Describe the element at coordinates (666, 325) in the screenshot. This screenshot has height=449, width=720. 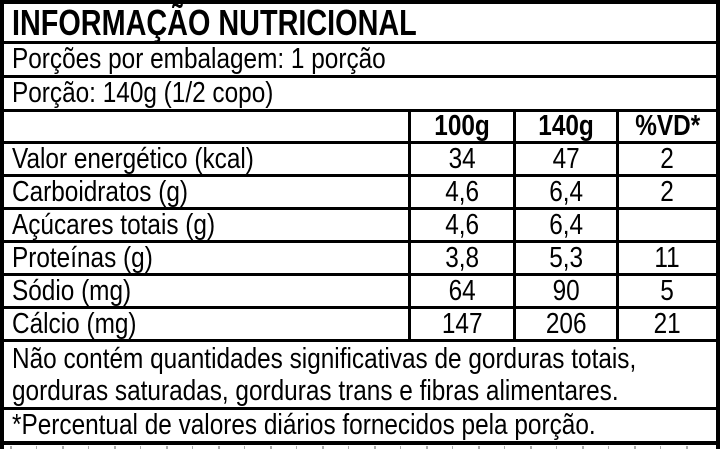
I see `row-value-vd: 21` at that location.